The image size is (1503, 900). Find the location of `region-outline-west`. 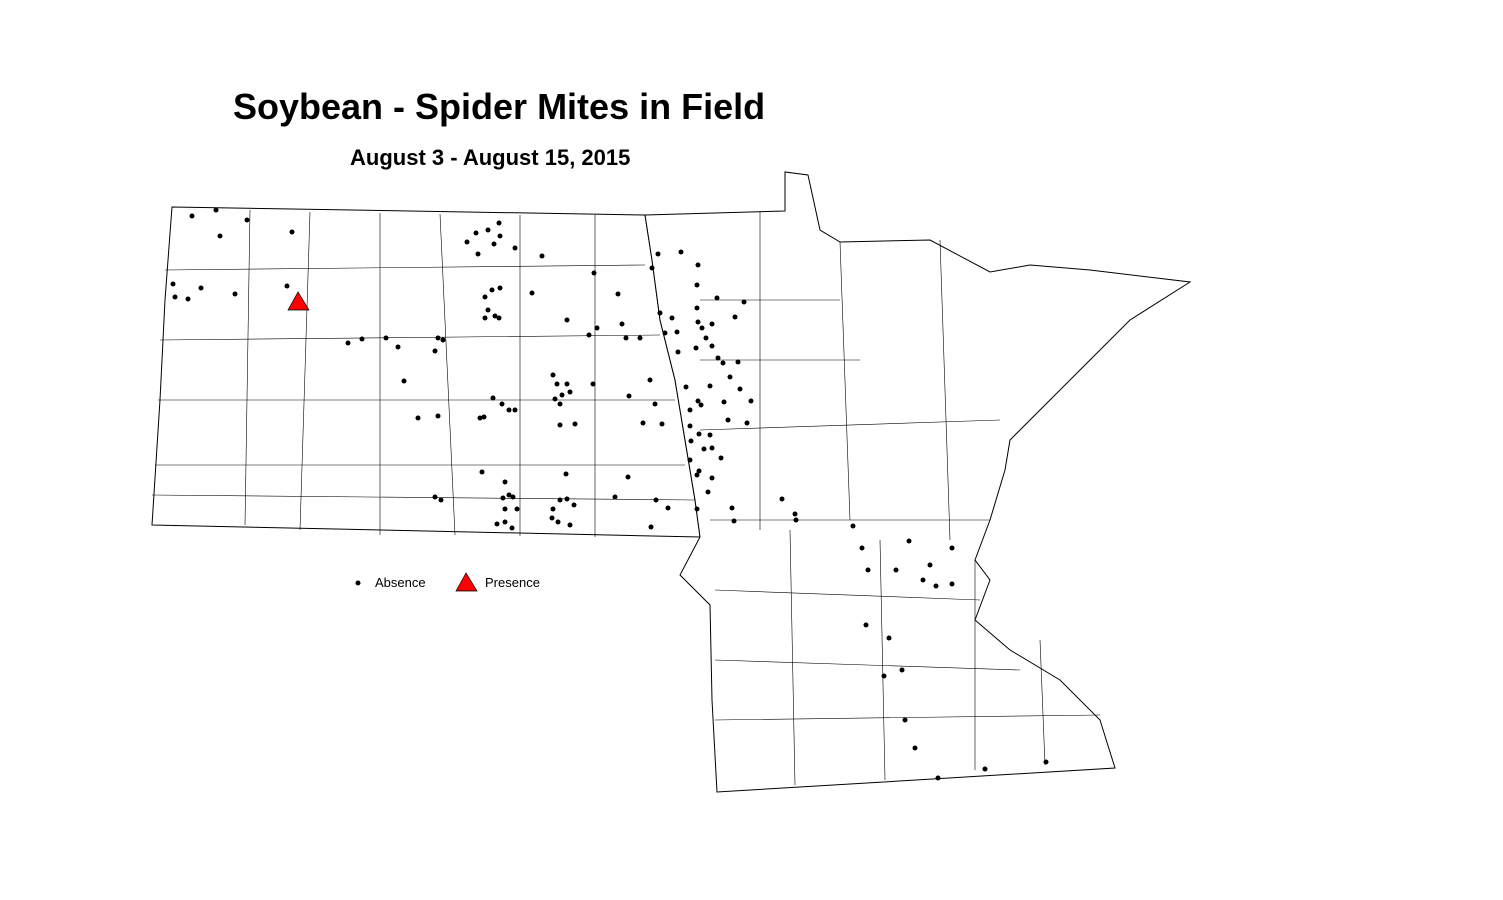

region-outline-west is located at coordinates (426, 372).